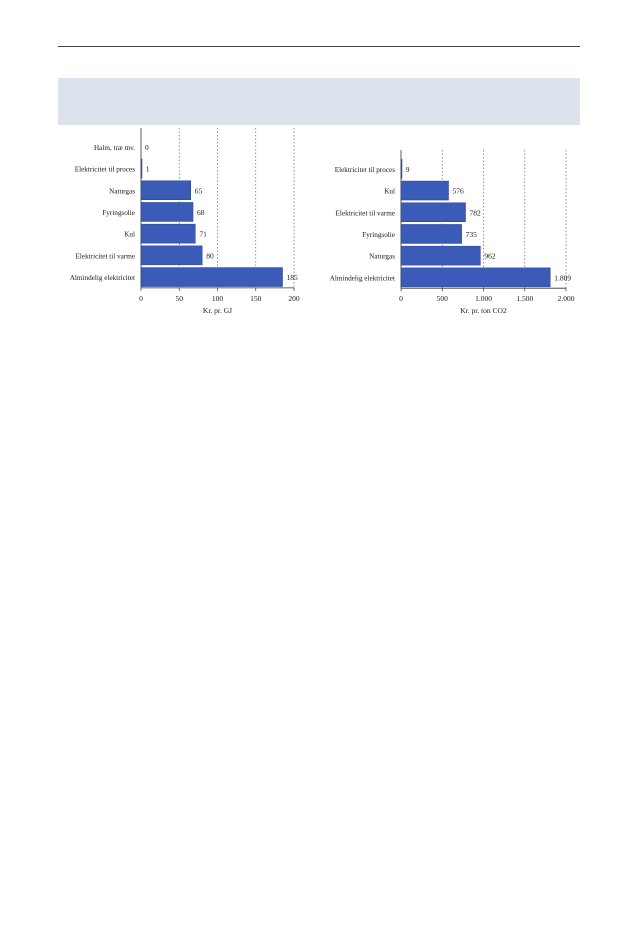 Image resolution: width=638 pixels, height=929 pixels. Describe the element at coordinates (408, 169) in the screenshot. I see `chart2-value-label: 9` at that location.